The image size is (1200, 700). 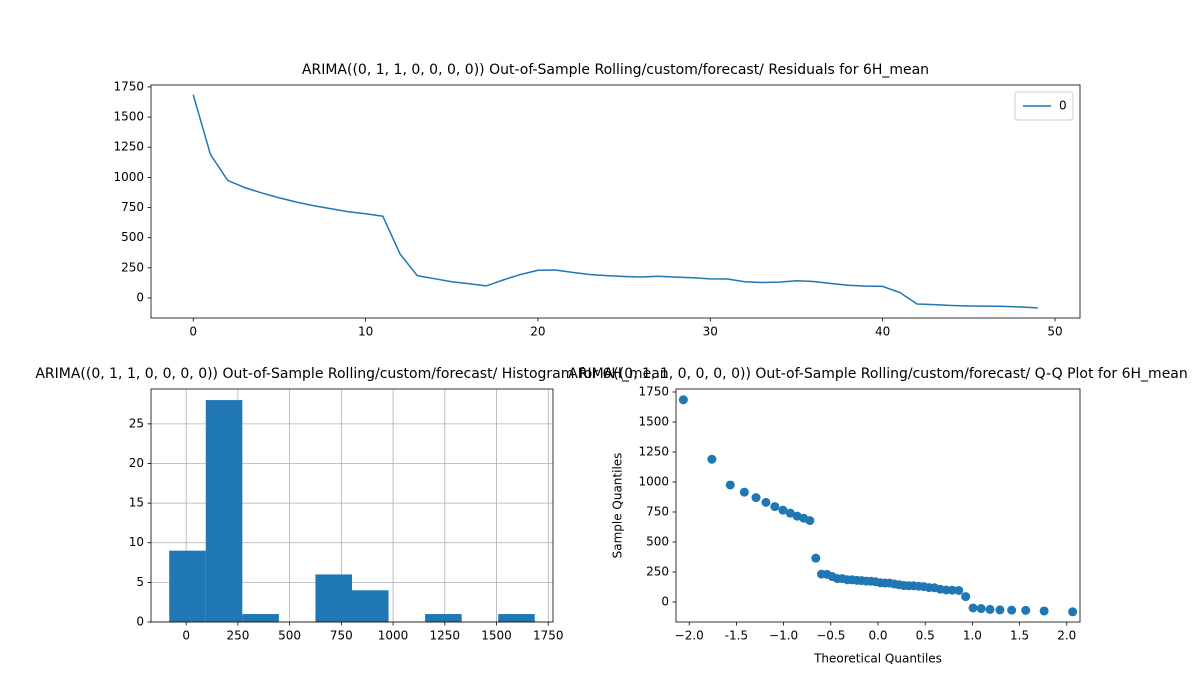 I want to click on y-tick-label: 25, so click(x=136, y=423).